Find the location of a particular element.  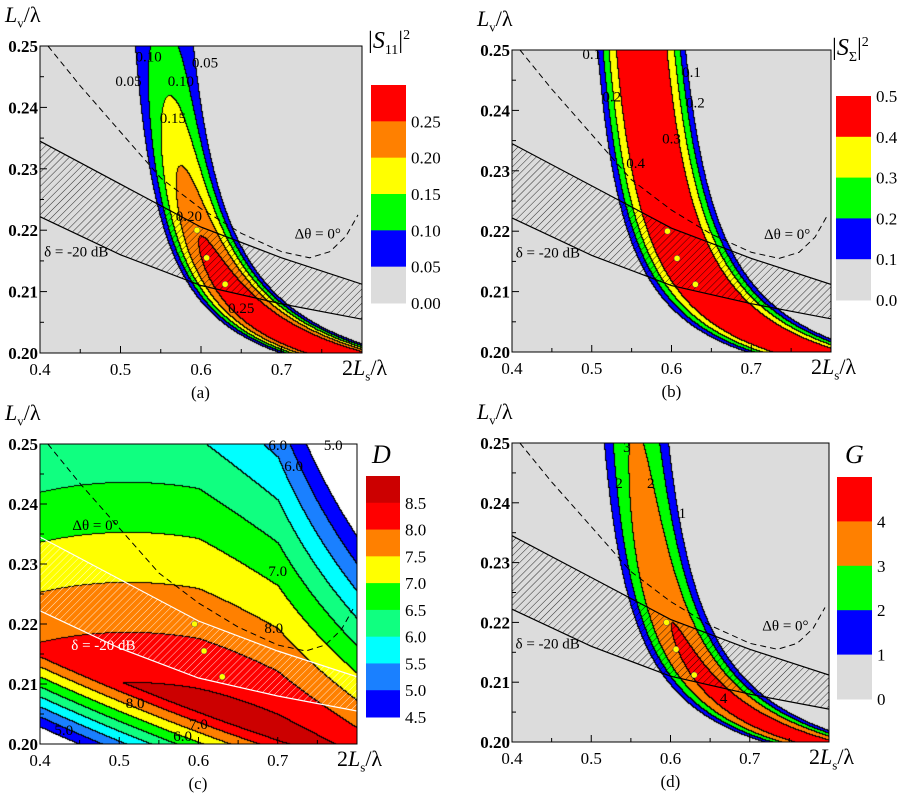

band-lower-boundary is located at coordinates (198, 661).